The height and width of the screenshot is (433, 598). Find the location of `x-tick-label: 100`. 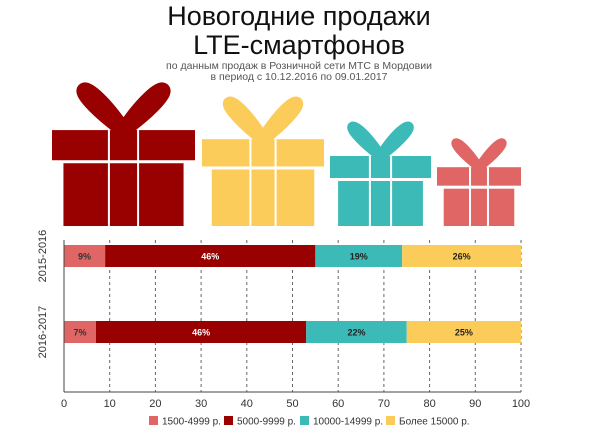

x-tick-label: 100 is located at coordinates (521, 404).